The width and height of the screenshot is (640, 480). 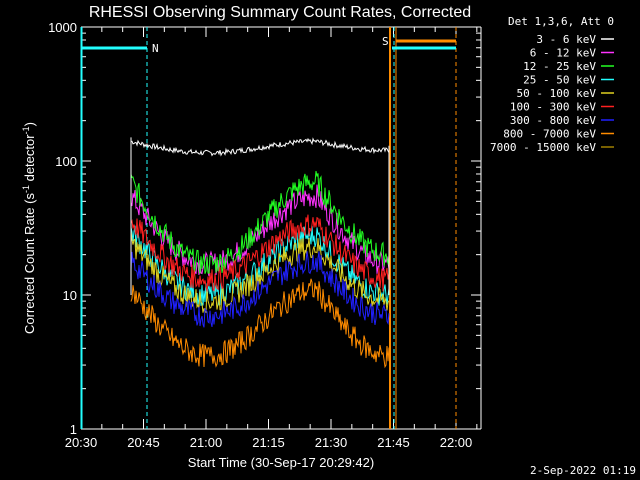 I want to click on legend-label: 7000 - 15000 keV, so click(x=543, y=147).